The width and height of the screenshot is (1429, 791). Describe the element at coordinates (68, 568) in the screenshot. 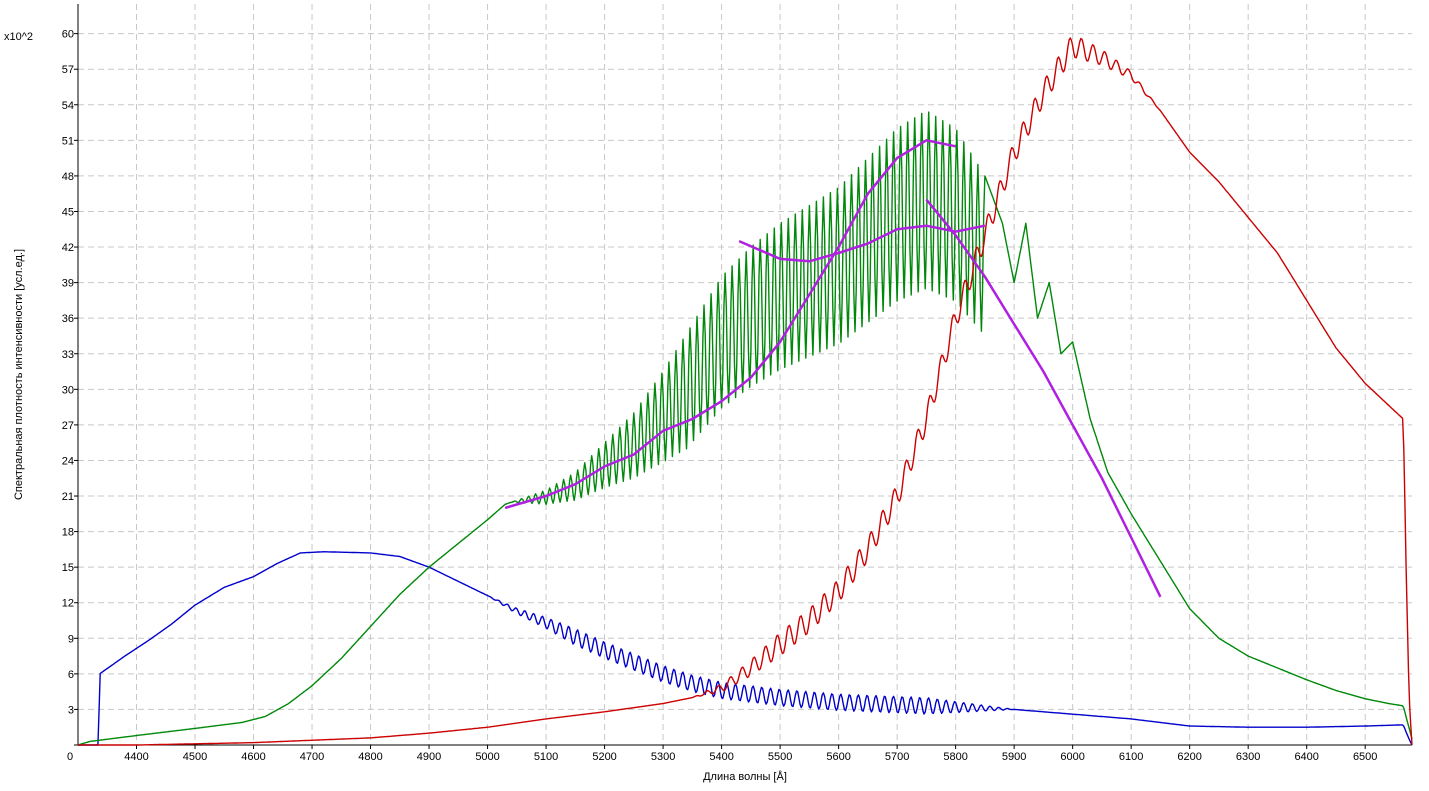

I see `y-tick-label: 15` at that location.